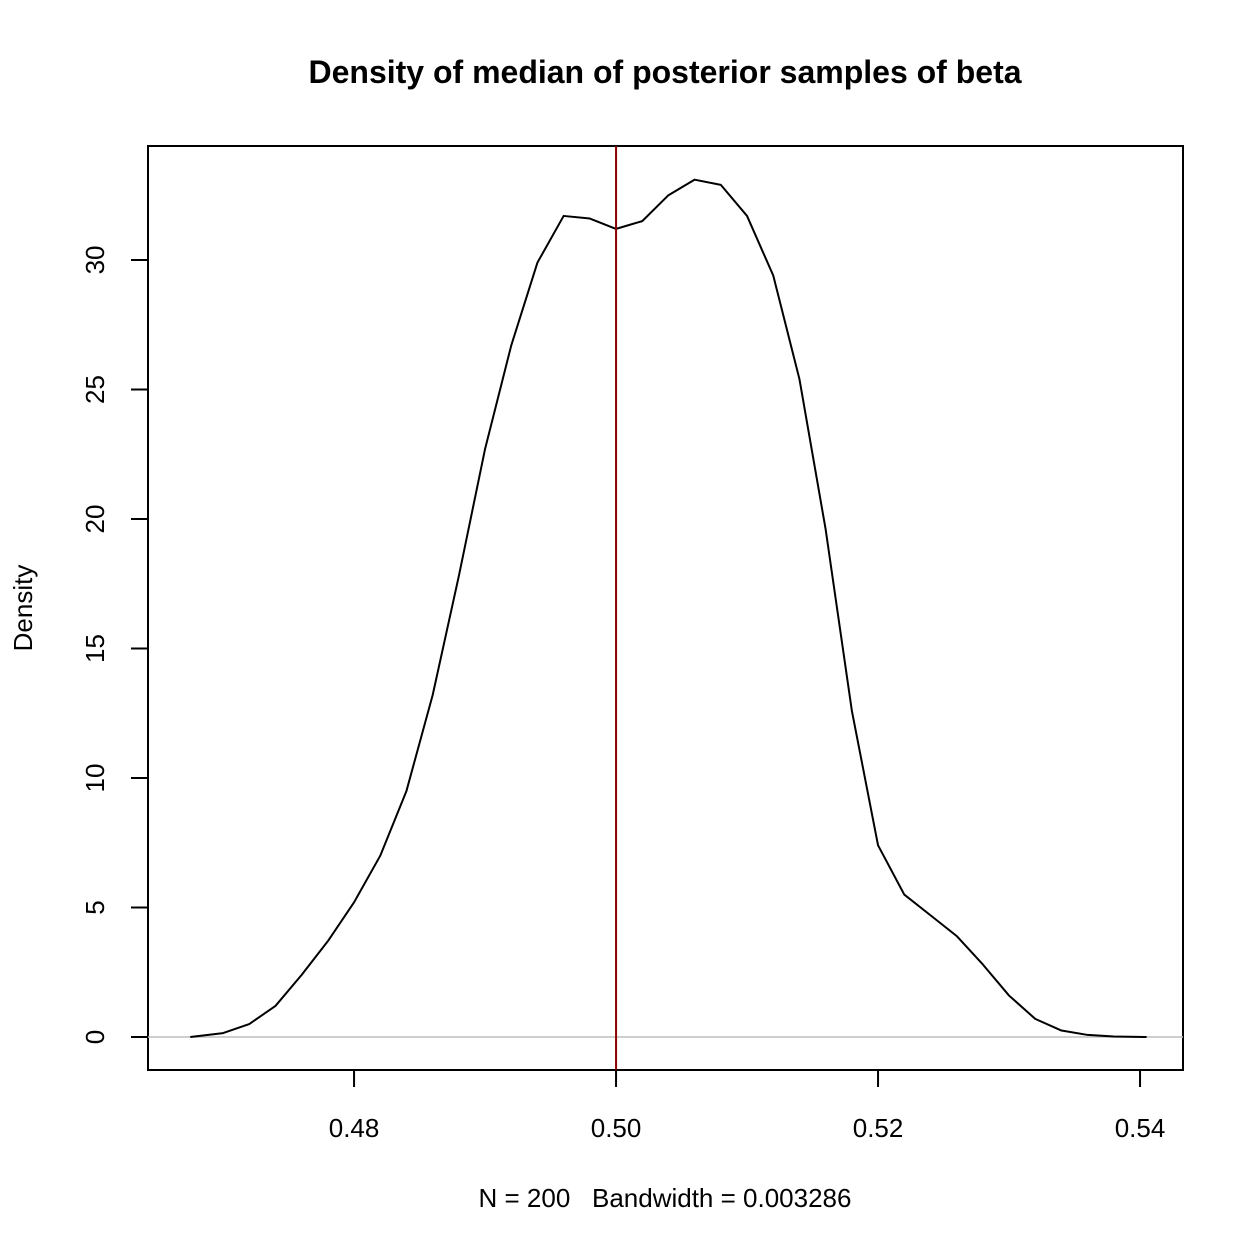  Describe the element at coordinates (95, 778) in the screenshot. I see `y-tick-label: 10` at that location.